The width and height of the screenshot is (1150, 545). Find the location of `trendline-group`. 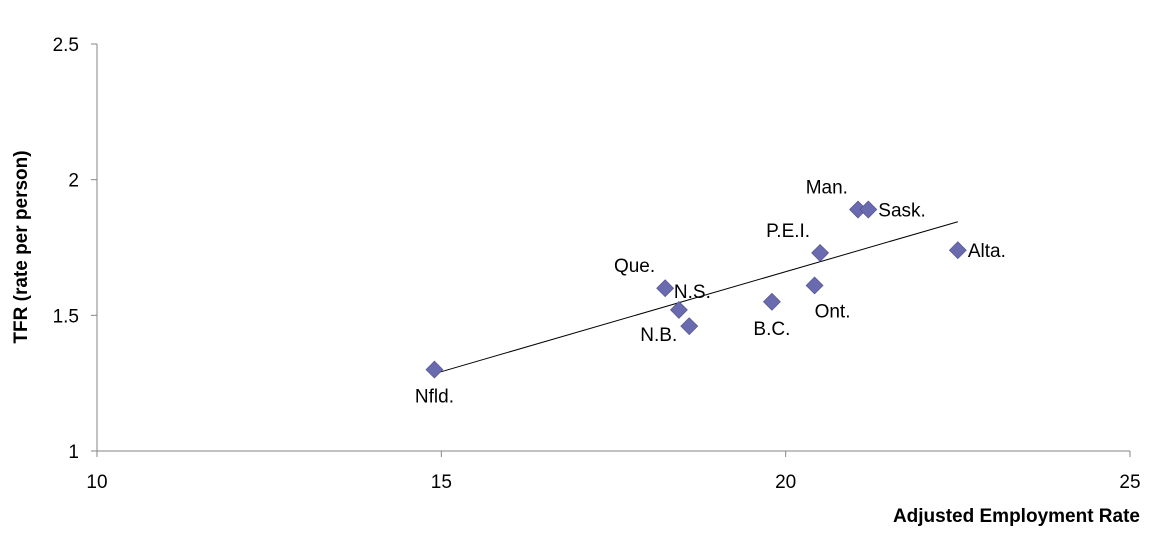

trendline-group is located at coordinates (696, 298).